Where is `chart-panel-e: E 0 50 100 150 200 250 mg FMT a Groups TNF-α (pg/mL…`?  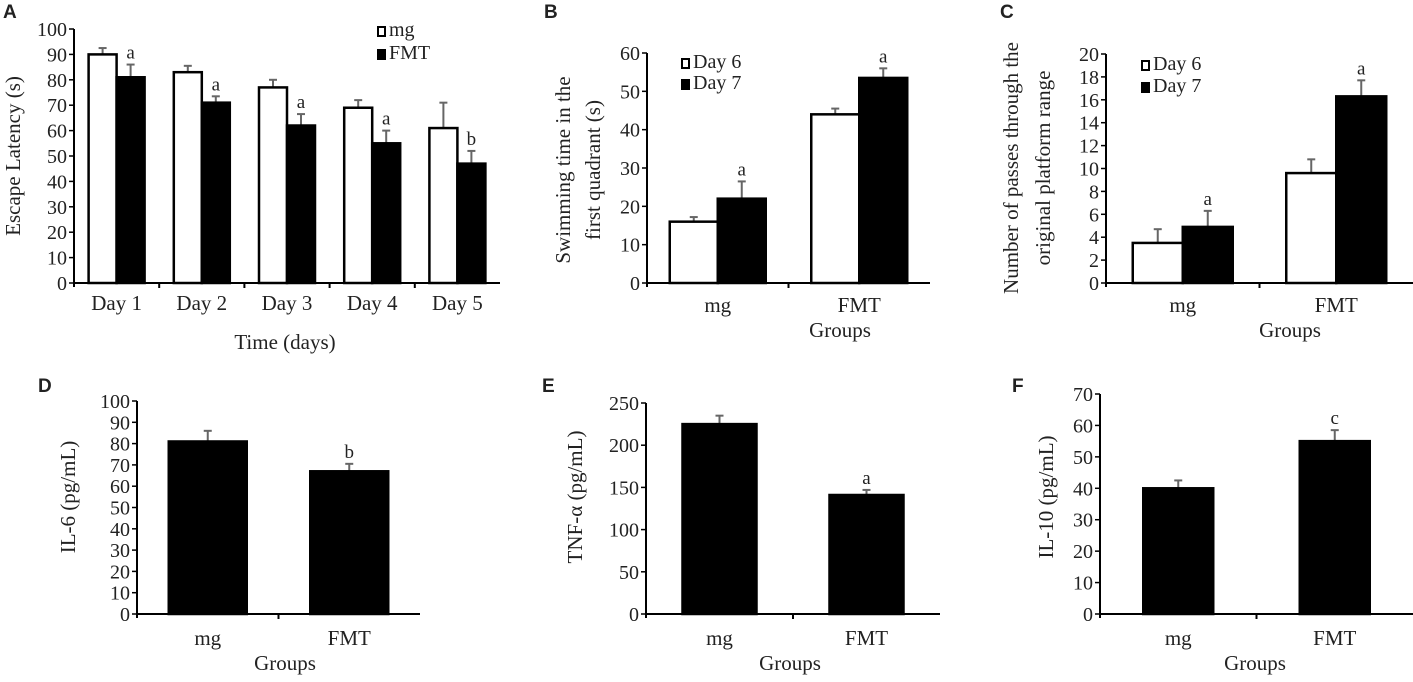 chart-panel-e: E 0 50 100 150 200 250 mg FMT a Groups TNF-α (pg/mL… is located at coordinates (741, 525).